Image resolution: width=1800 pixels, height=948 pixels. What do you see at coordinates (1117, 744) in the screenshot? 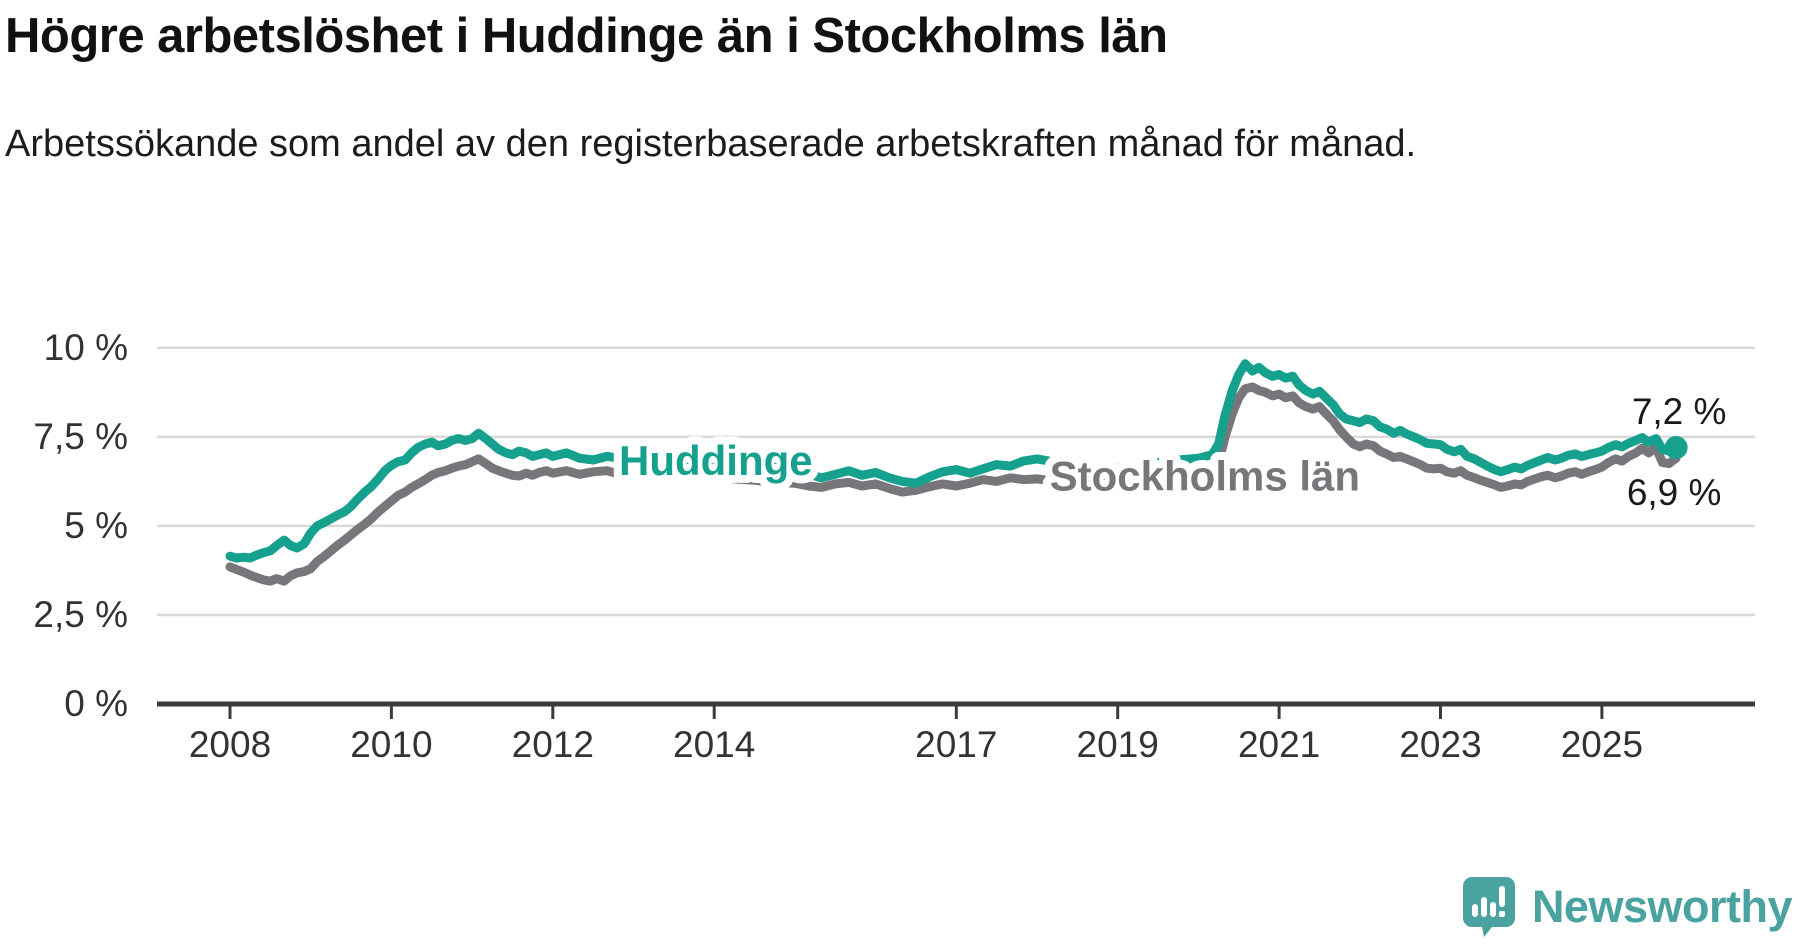
I see `x-axis-tick-label: 2019` at bounding box center [1117, 744].